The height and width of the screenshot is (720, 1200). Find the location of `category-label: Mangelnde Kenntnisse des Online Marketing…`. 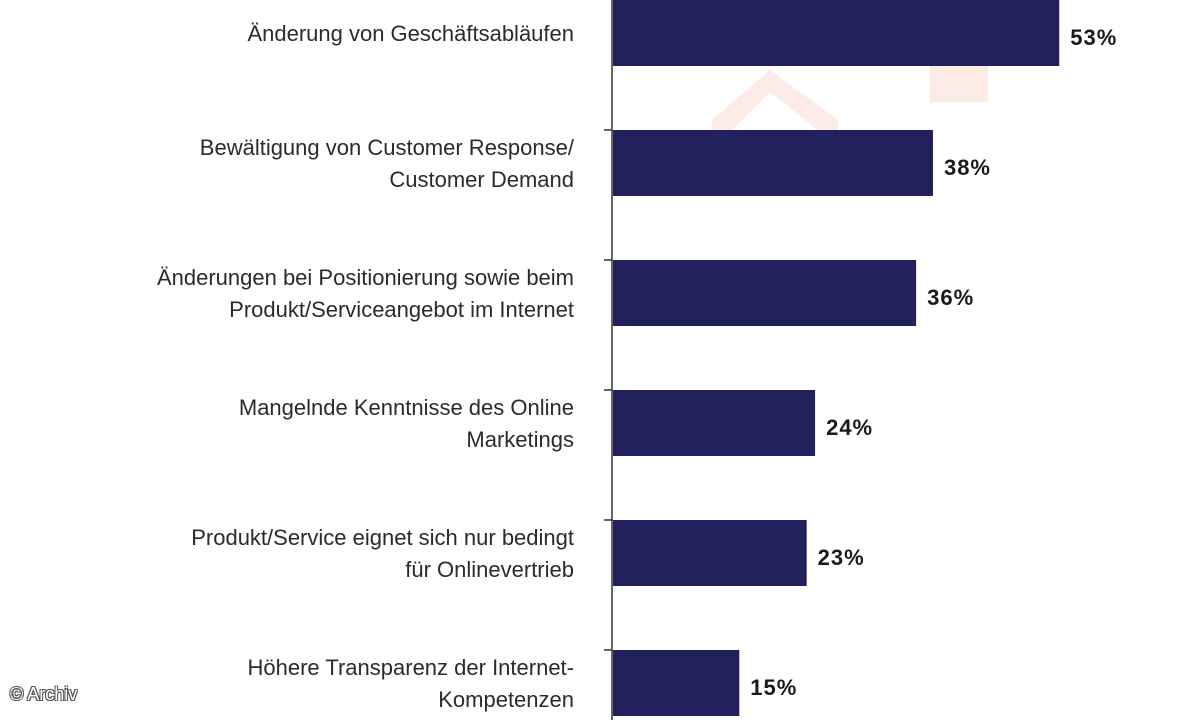

category-label: Mangelnde Kenntnisse des Online Marketing… is located at coordinates (406, 423).